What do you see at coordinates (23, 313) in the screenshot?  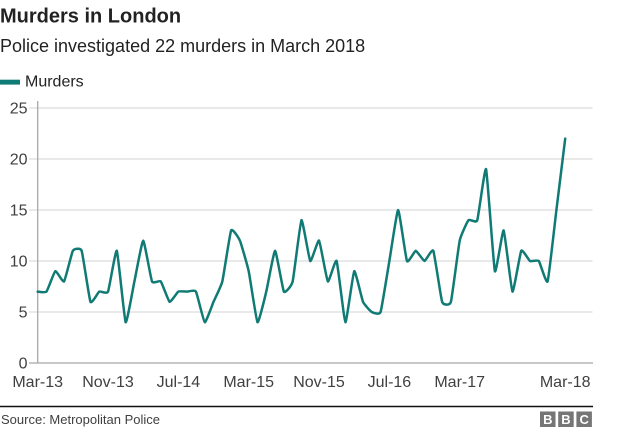 I see `svg-text: 5` at bounding box center [23, 313].